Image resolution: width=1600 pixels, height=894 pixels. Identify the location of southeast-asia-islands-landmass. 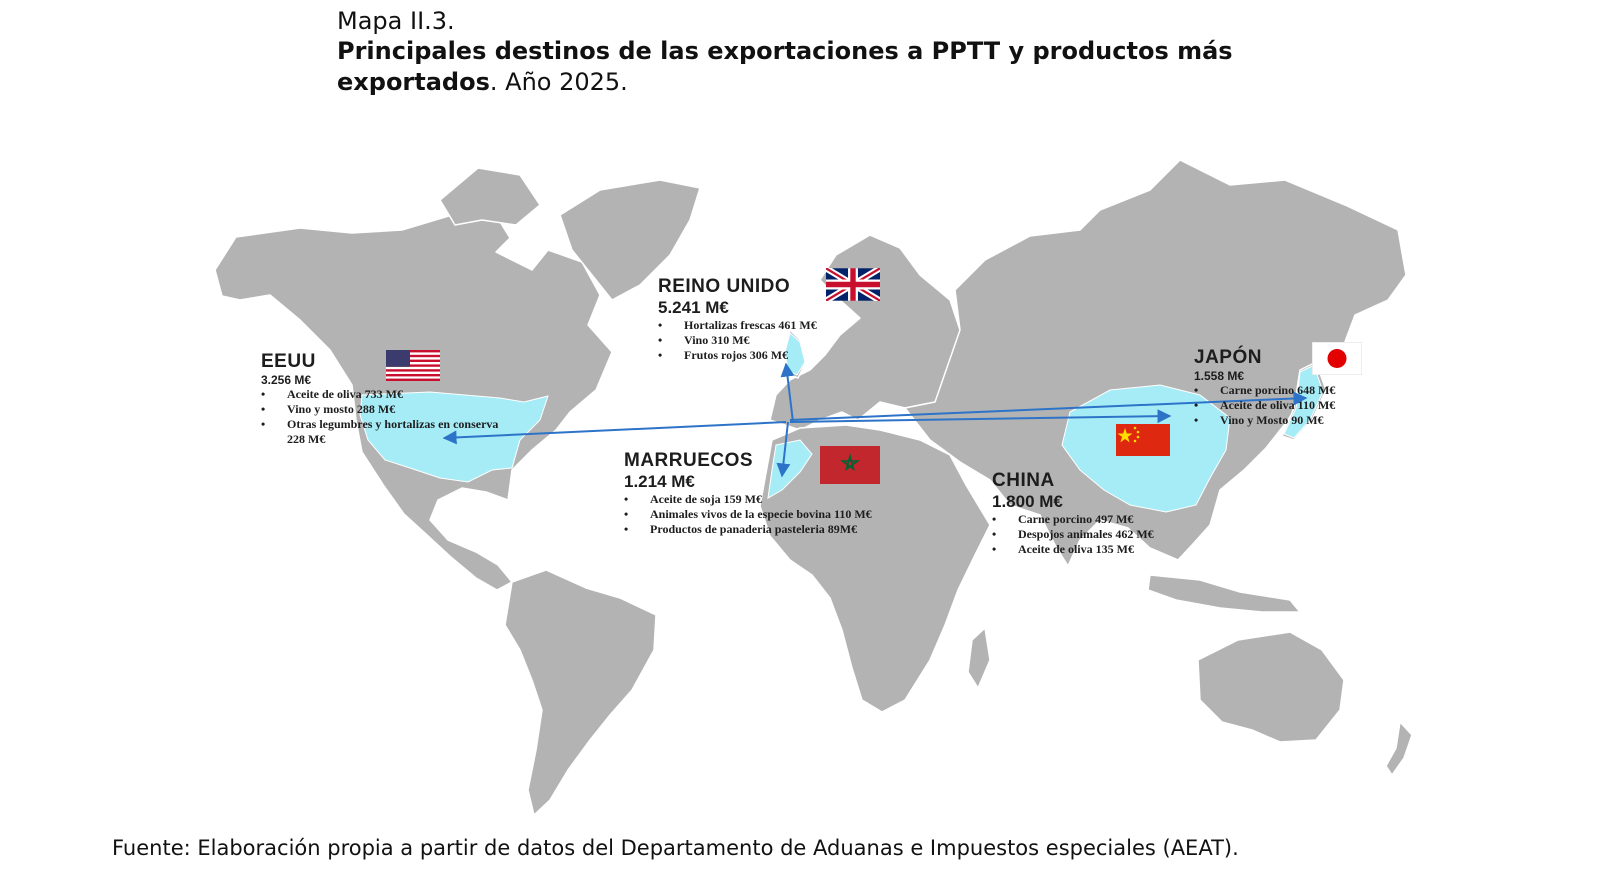
(1224, 593).